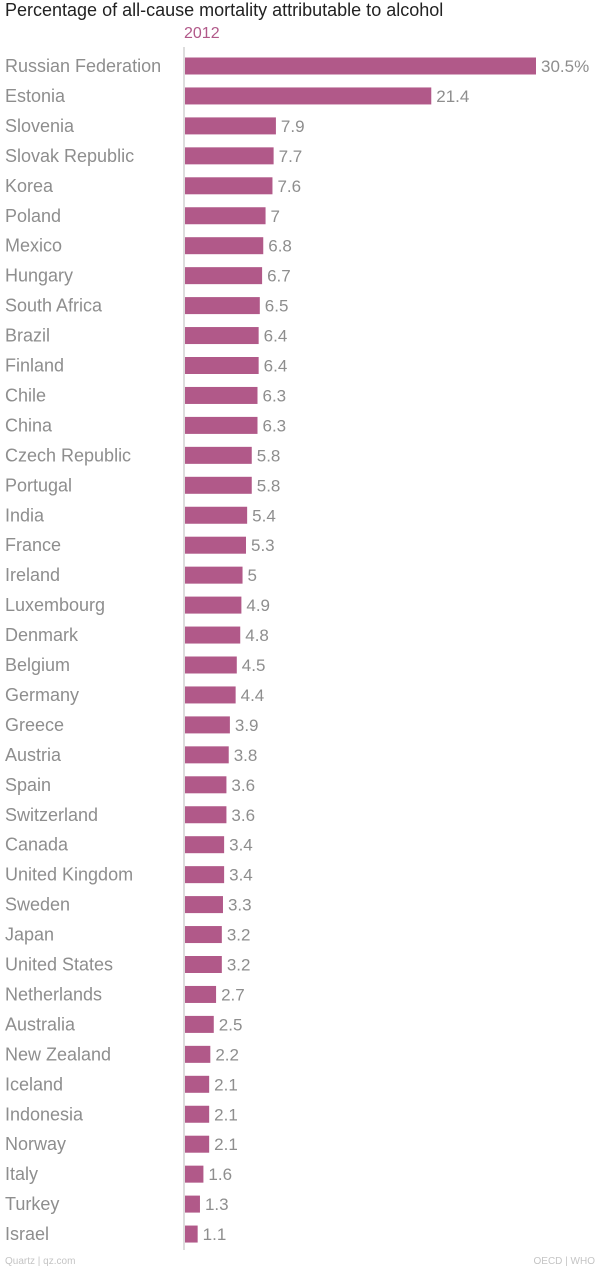 The image size is (600, 1270). I want to click on value-label: 6.4, so click(276, 366).